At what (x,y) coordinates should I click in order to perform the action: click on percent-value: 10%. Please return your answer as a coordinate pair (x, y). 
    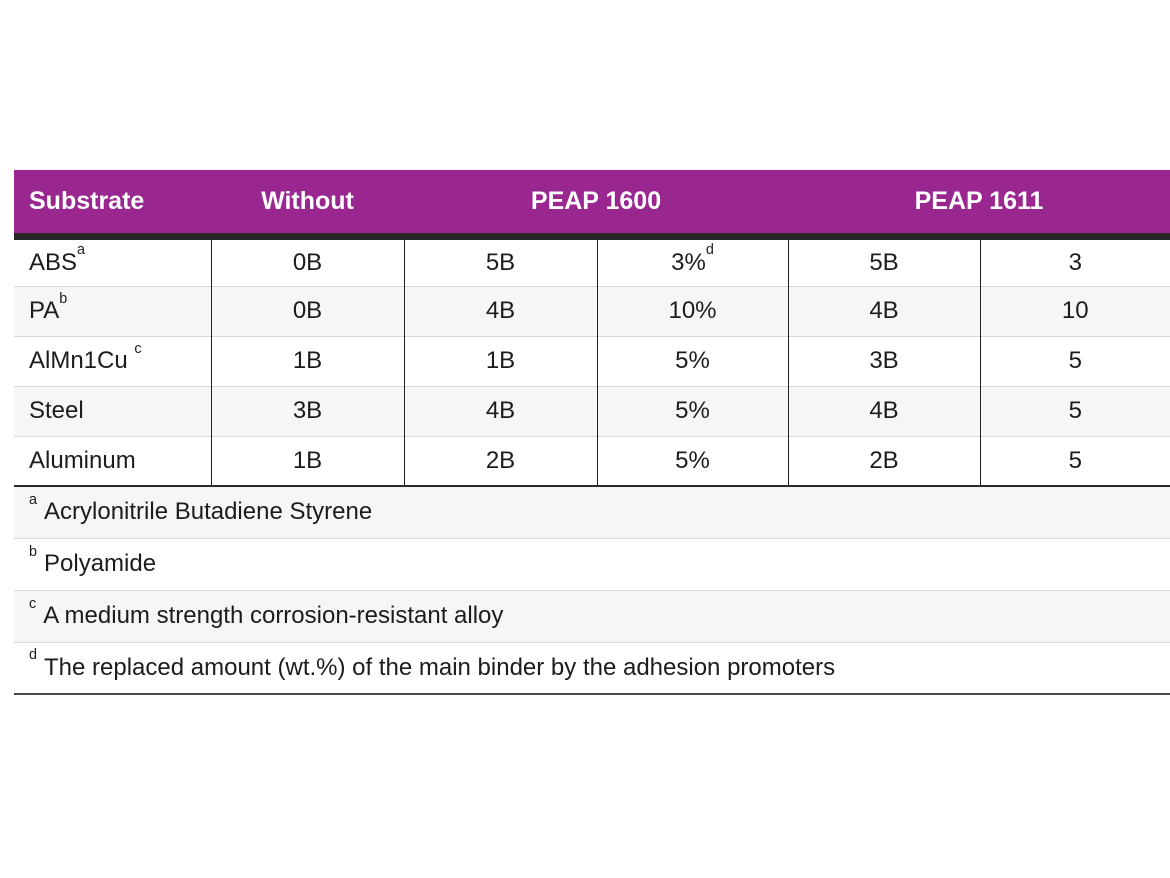
    Looking at the image, I should click on (692, 310).